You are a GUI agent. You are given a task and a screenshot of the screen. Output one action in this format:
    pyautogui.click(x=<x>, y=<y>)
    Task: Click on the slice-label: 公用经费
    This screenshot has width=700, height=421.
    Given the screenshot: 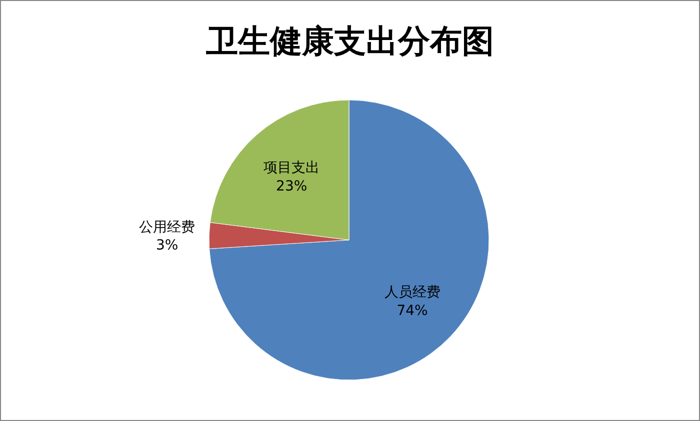 What is the action you would take?
    pyautogui.click(x=167, y=227)
    